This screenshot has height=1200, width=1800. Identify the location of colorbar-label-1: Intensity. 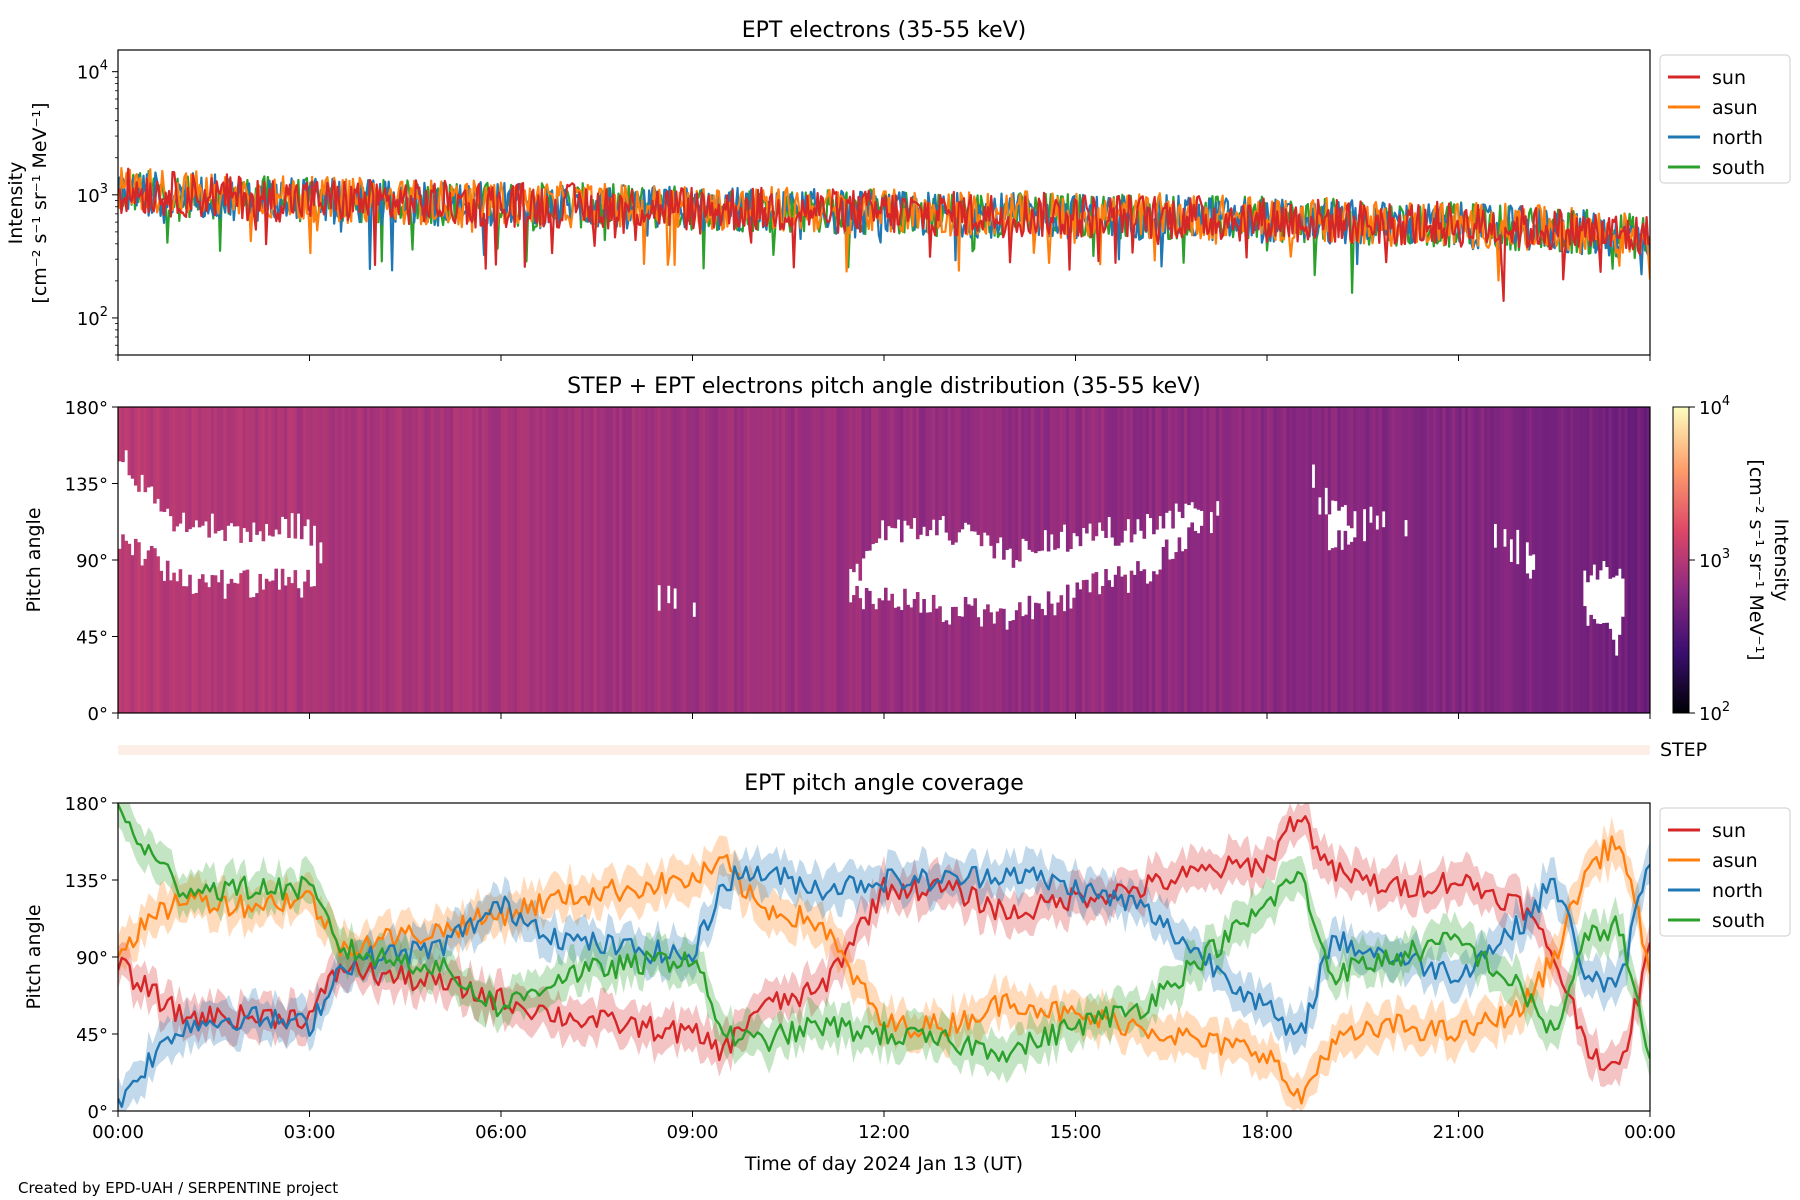
(1781, 560).